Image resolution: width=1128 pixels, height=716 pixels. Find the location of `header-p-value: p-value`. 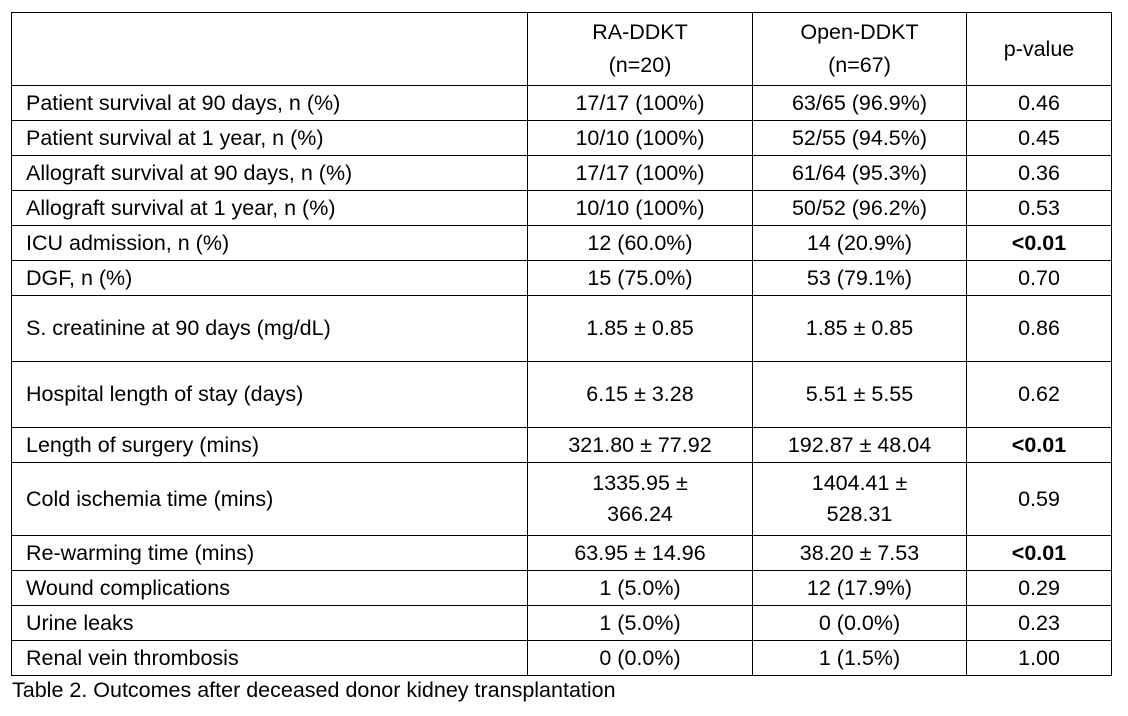

header-p-value: p-value is located at coordinates (1039, 49).